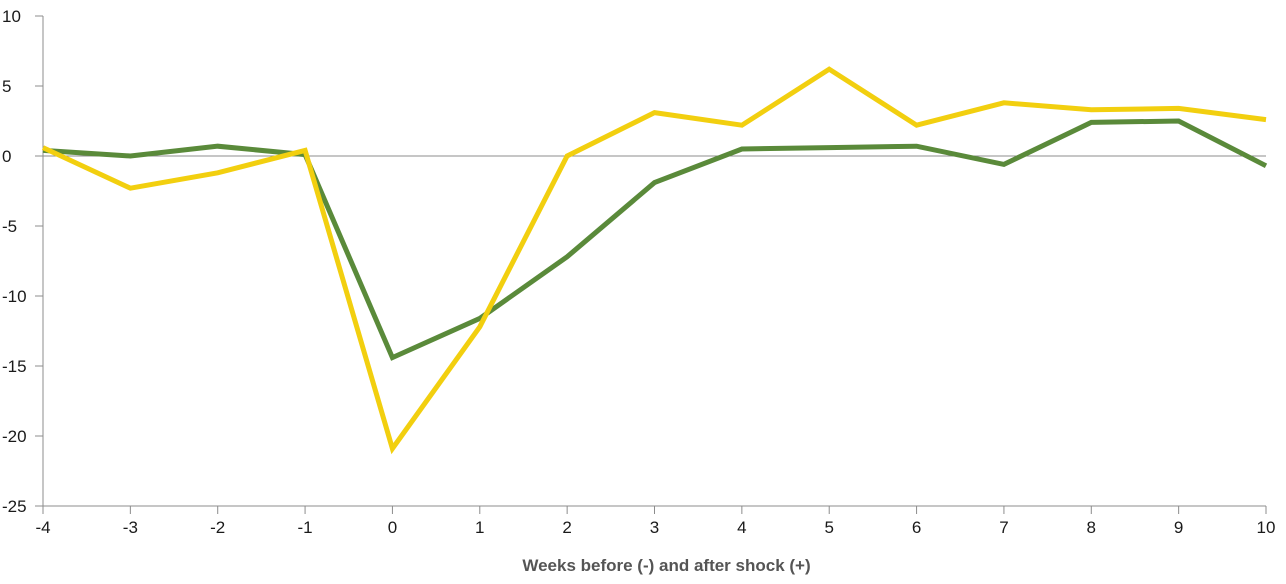  What do you see at coordinates (11, 16) in the screenshot?
I see `y-tick-label: 10` at bounding box center [11, 16].